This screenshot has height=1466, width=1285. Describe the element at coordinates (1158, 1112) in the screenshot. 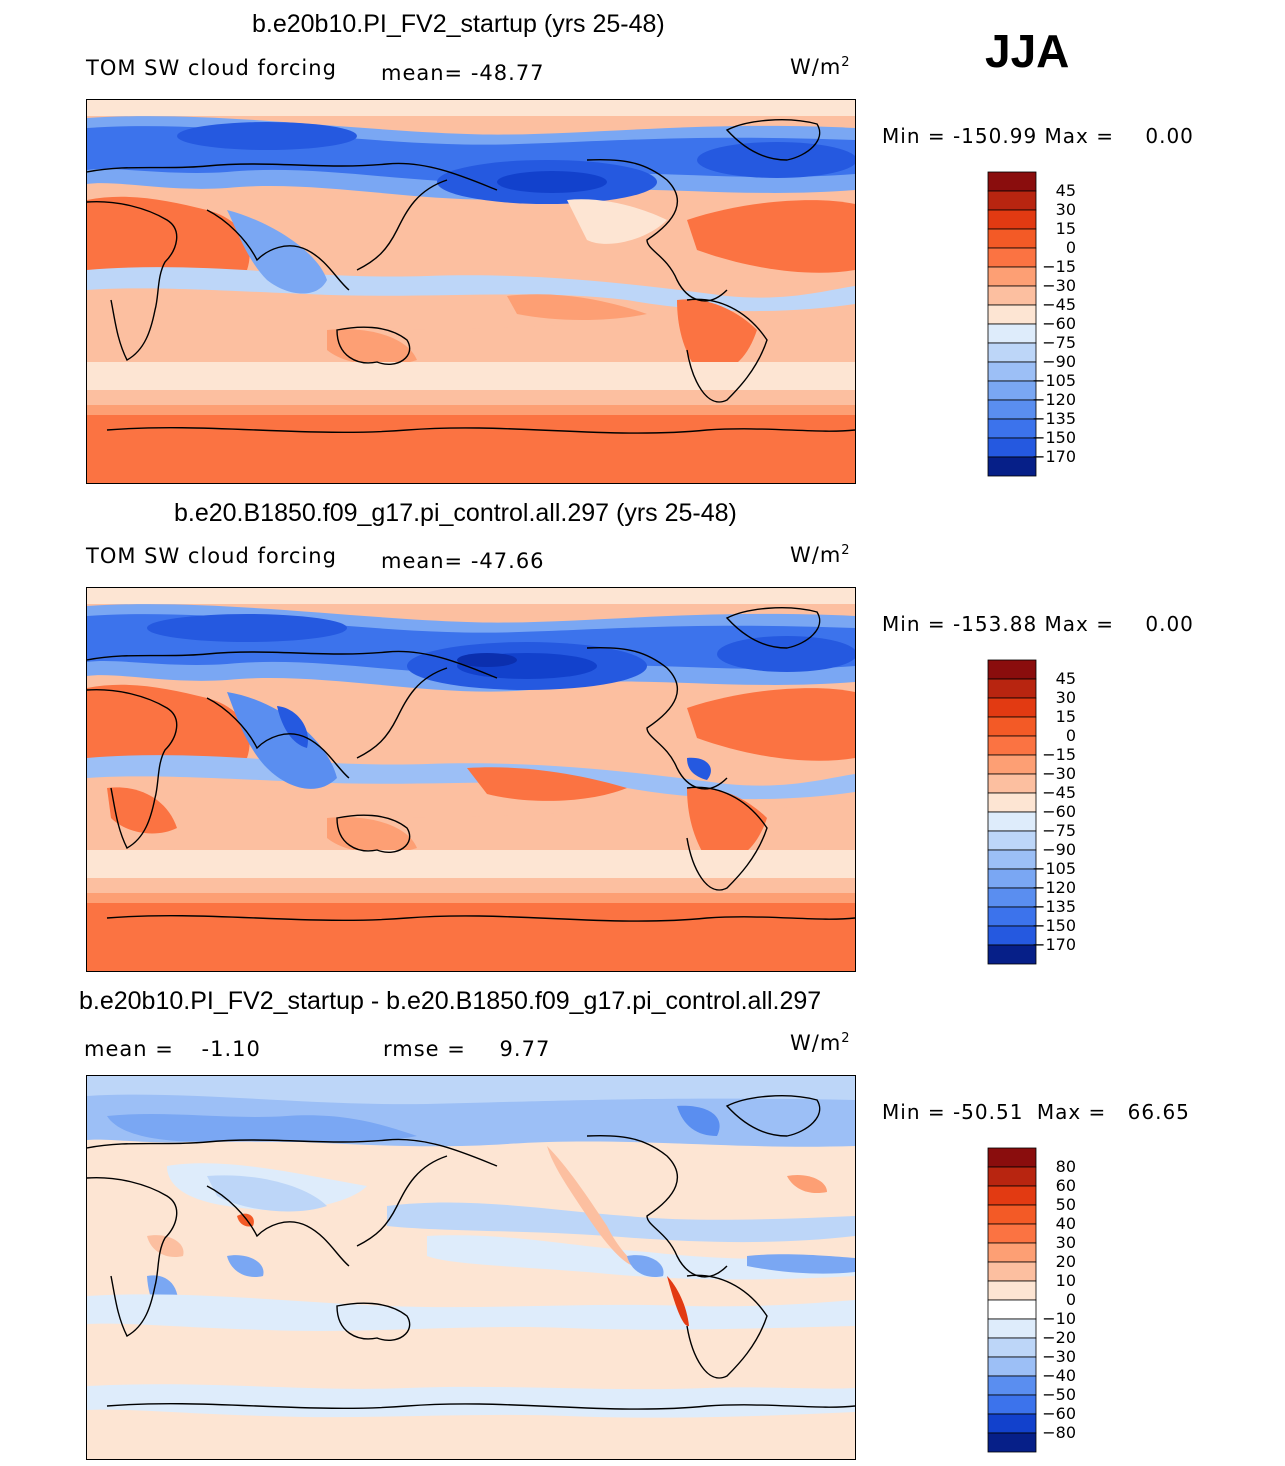

I see `panel-3-max-value: 66.65` at that location.